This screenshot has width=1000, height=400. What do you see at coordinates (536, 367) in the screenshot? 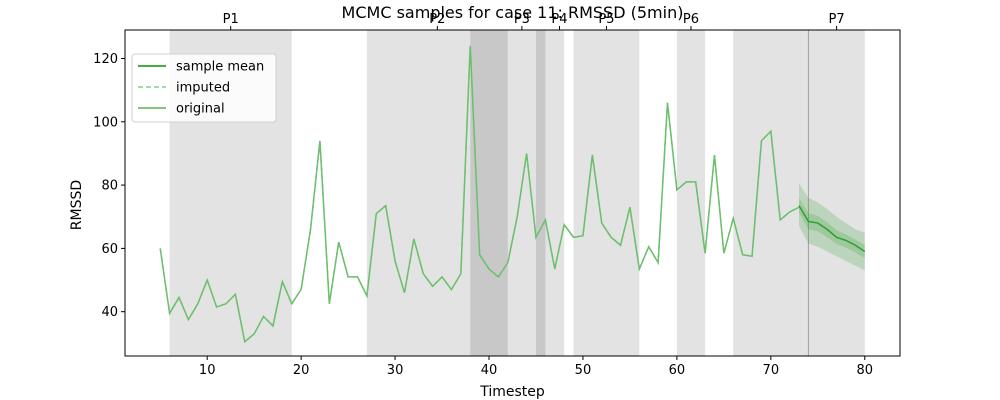
I see `x-axis-ticks: 10 20 30 40 50 60 70 80` at bounding box center [536, 367].